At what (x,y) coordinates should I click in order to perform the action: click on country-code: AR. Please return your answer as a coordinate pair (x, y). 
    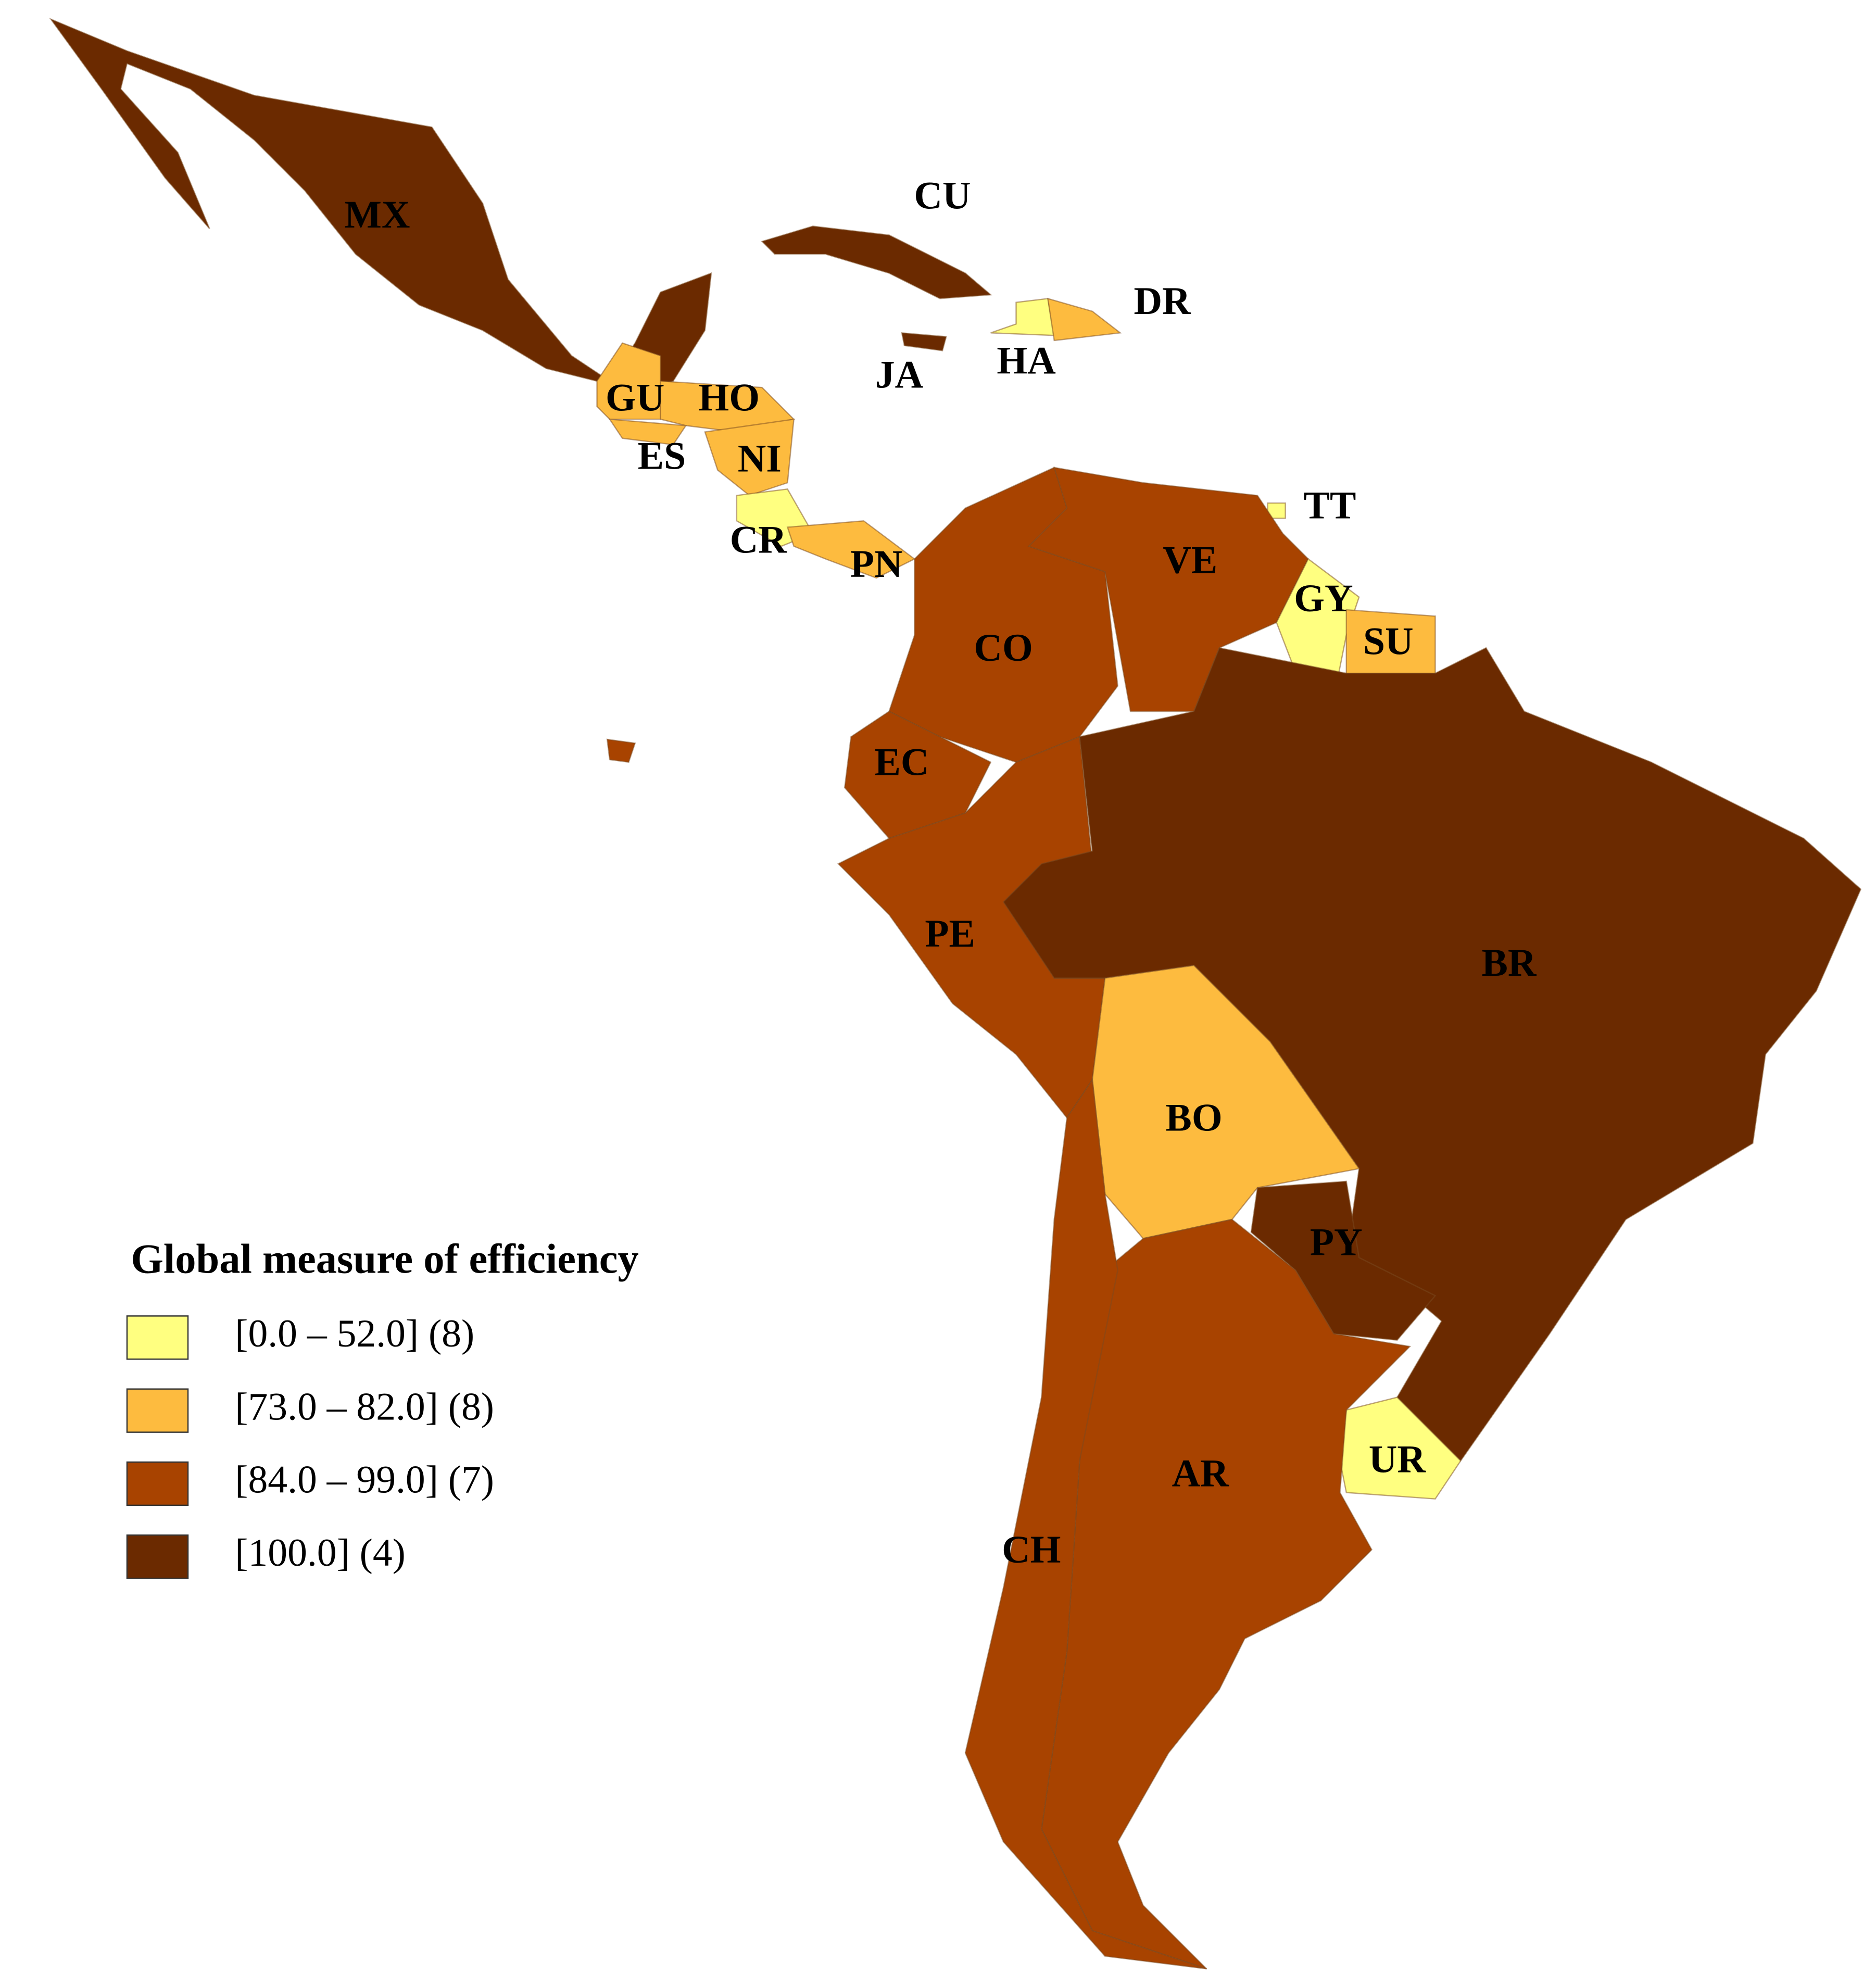
    Looking at the image, I should click on (1201, 1473).